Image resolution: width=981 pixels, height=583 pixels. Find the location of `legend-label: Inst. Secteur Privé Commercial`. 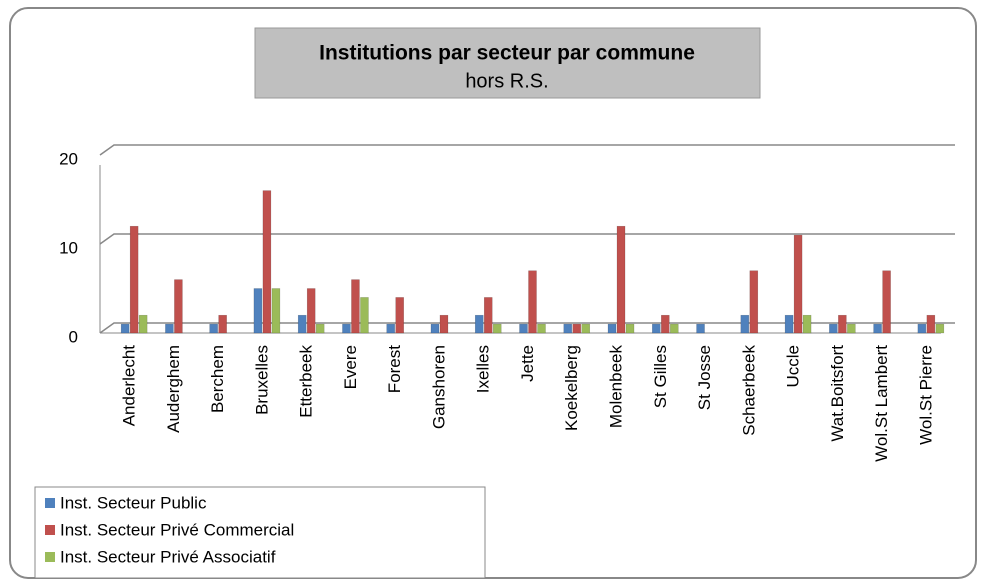

legend-label: Inst. Secteur Privé Commercial is located at coordinates (177, 529).